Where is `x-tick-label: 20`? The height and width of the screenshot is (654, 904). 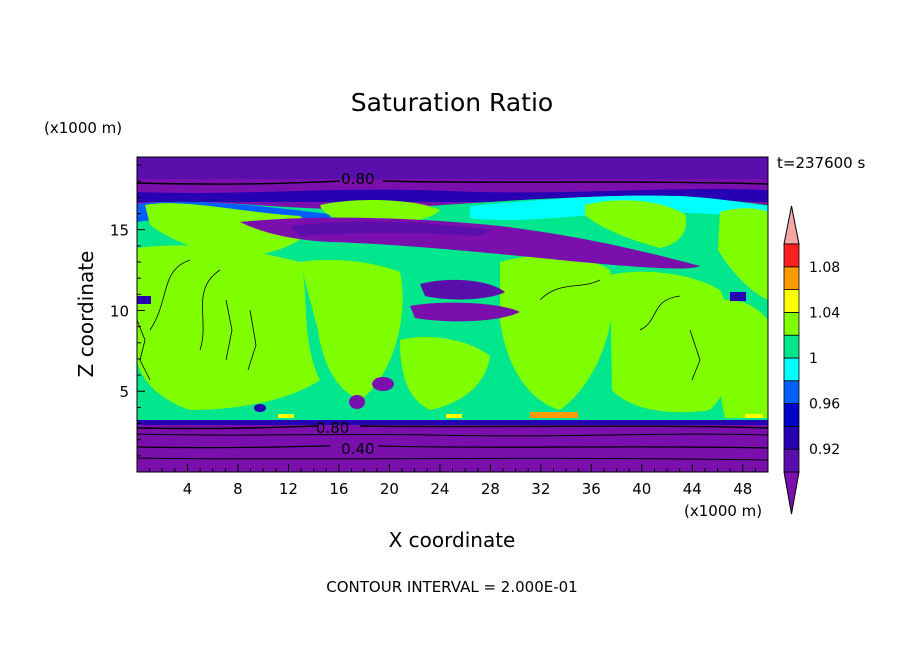 x-tick-label: 20 is located at coordinates (389, 489).